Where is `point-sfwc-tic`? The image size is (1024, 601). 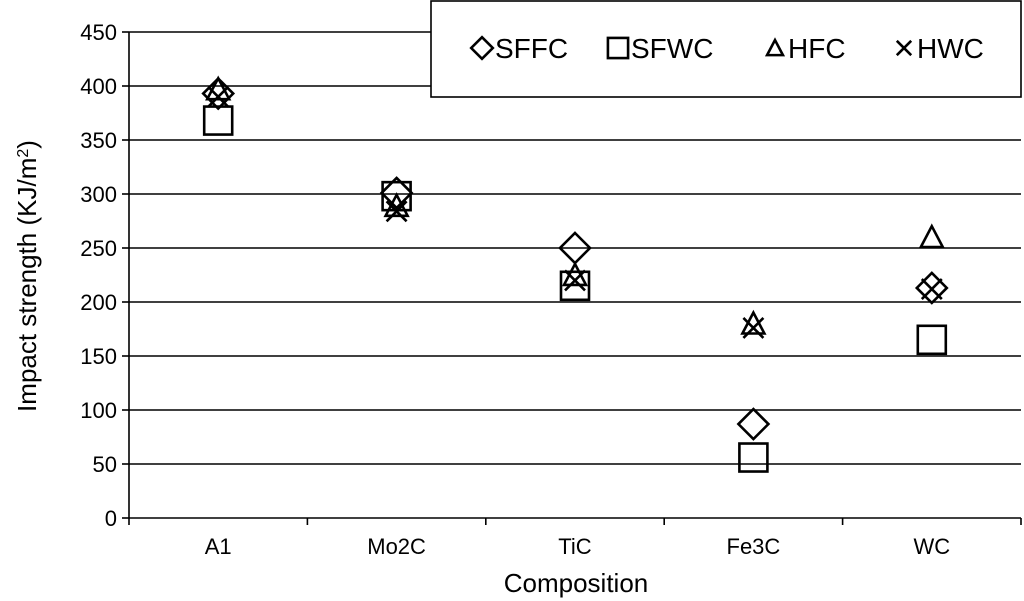
point-sfwc-tic is located at coordinates (575, 286).